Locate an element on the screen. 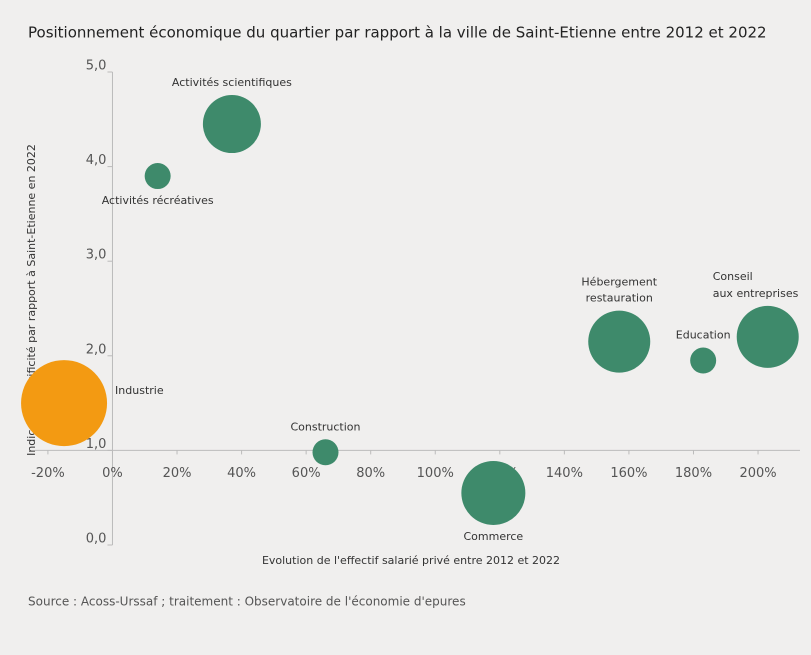 This screenshot has width=811, height=655. x-tick-label: 160% is located at coordinates (628, 473).